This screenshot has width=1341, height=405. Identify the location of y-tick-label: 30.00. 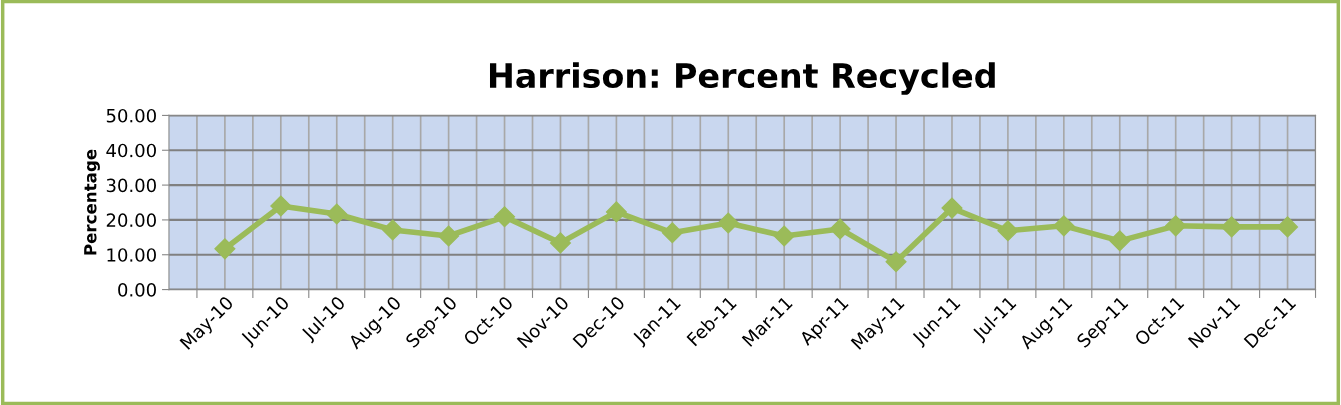
(131, 185).